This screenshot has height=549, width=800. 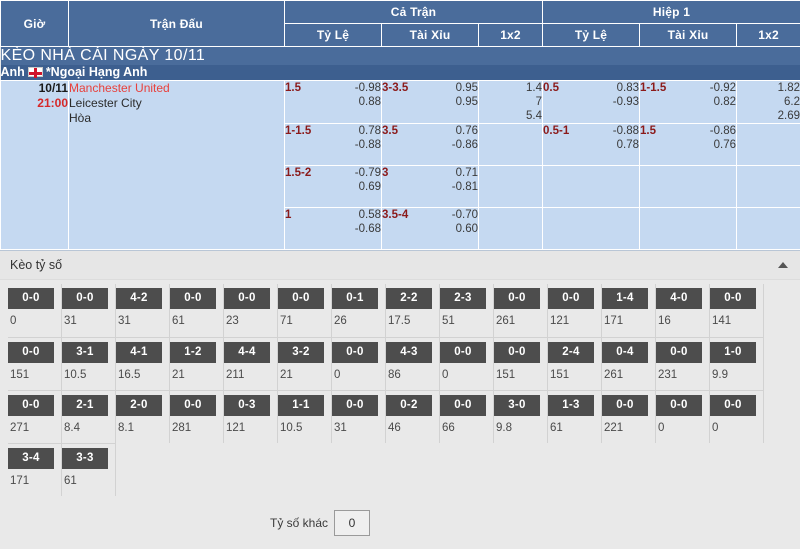 What do you see at coordinates (412, 372) in the screenshot?
I see `score-odd-value: 86` at bounding box center [412, 372].